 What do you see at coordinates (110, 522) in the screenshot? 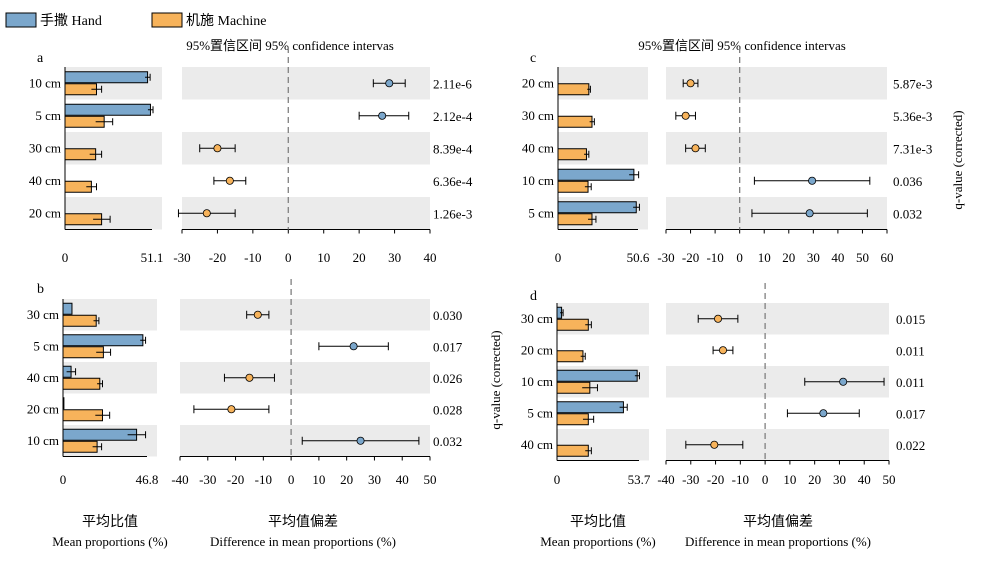
I see `footer-left-cn: 平均比值` at bounding box center [110, 522].